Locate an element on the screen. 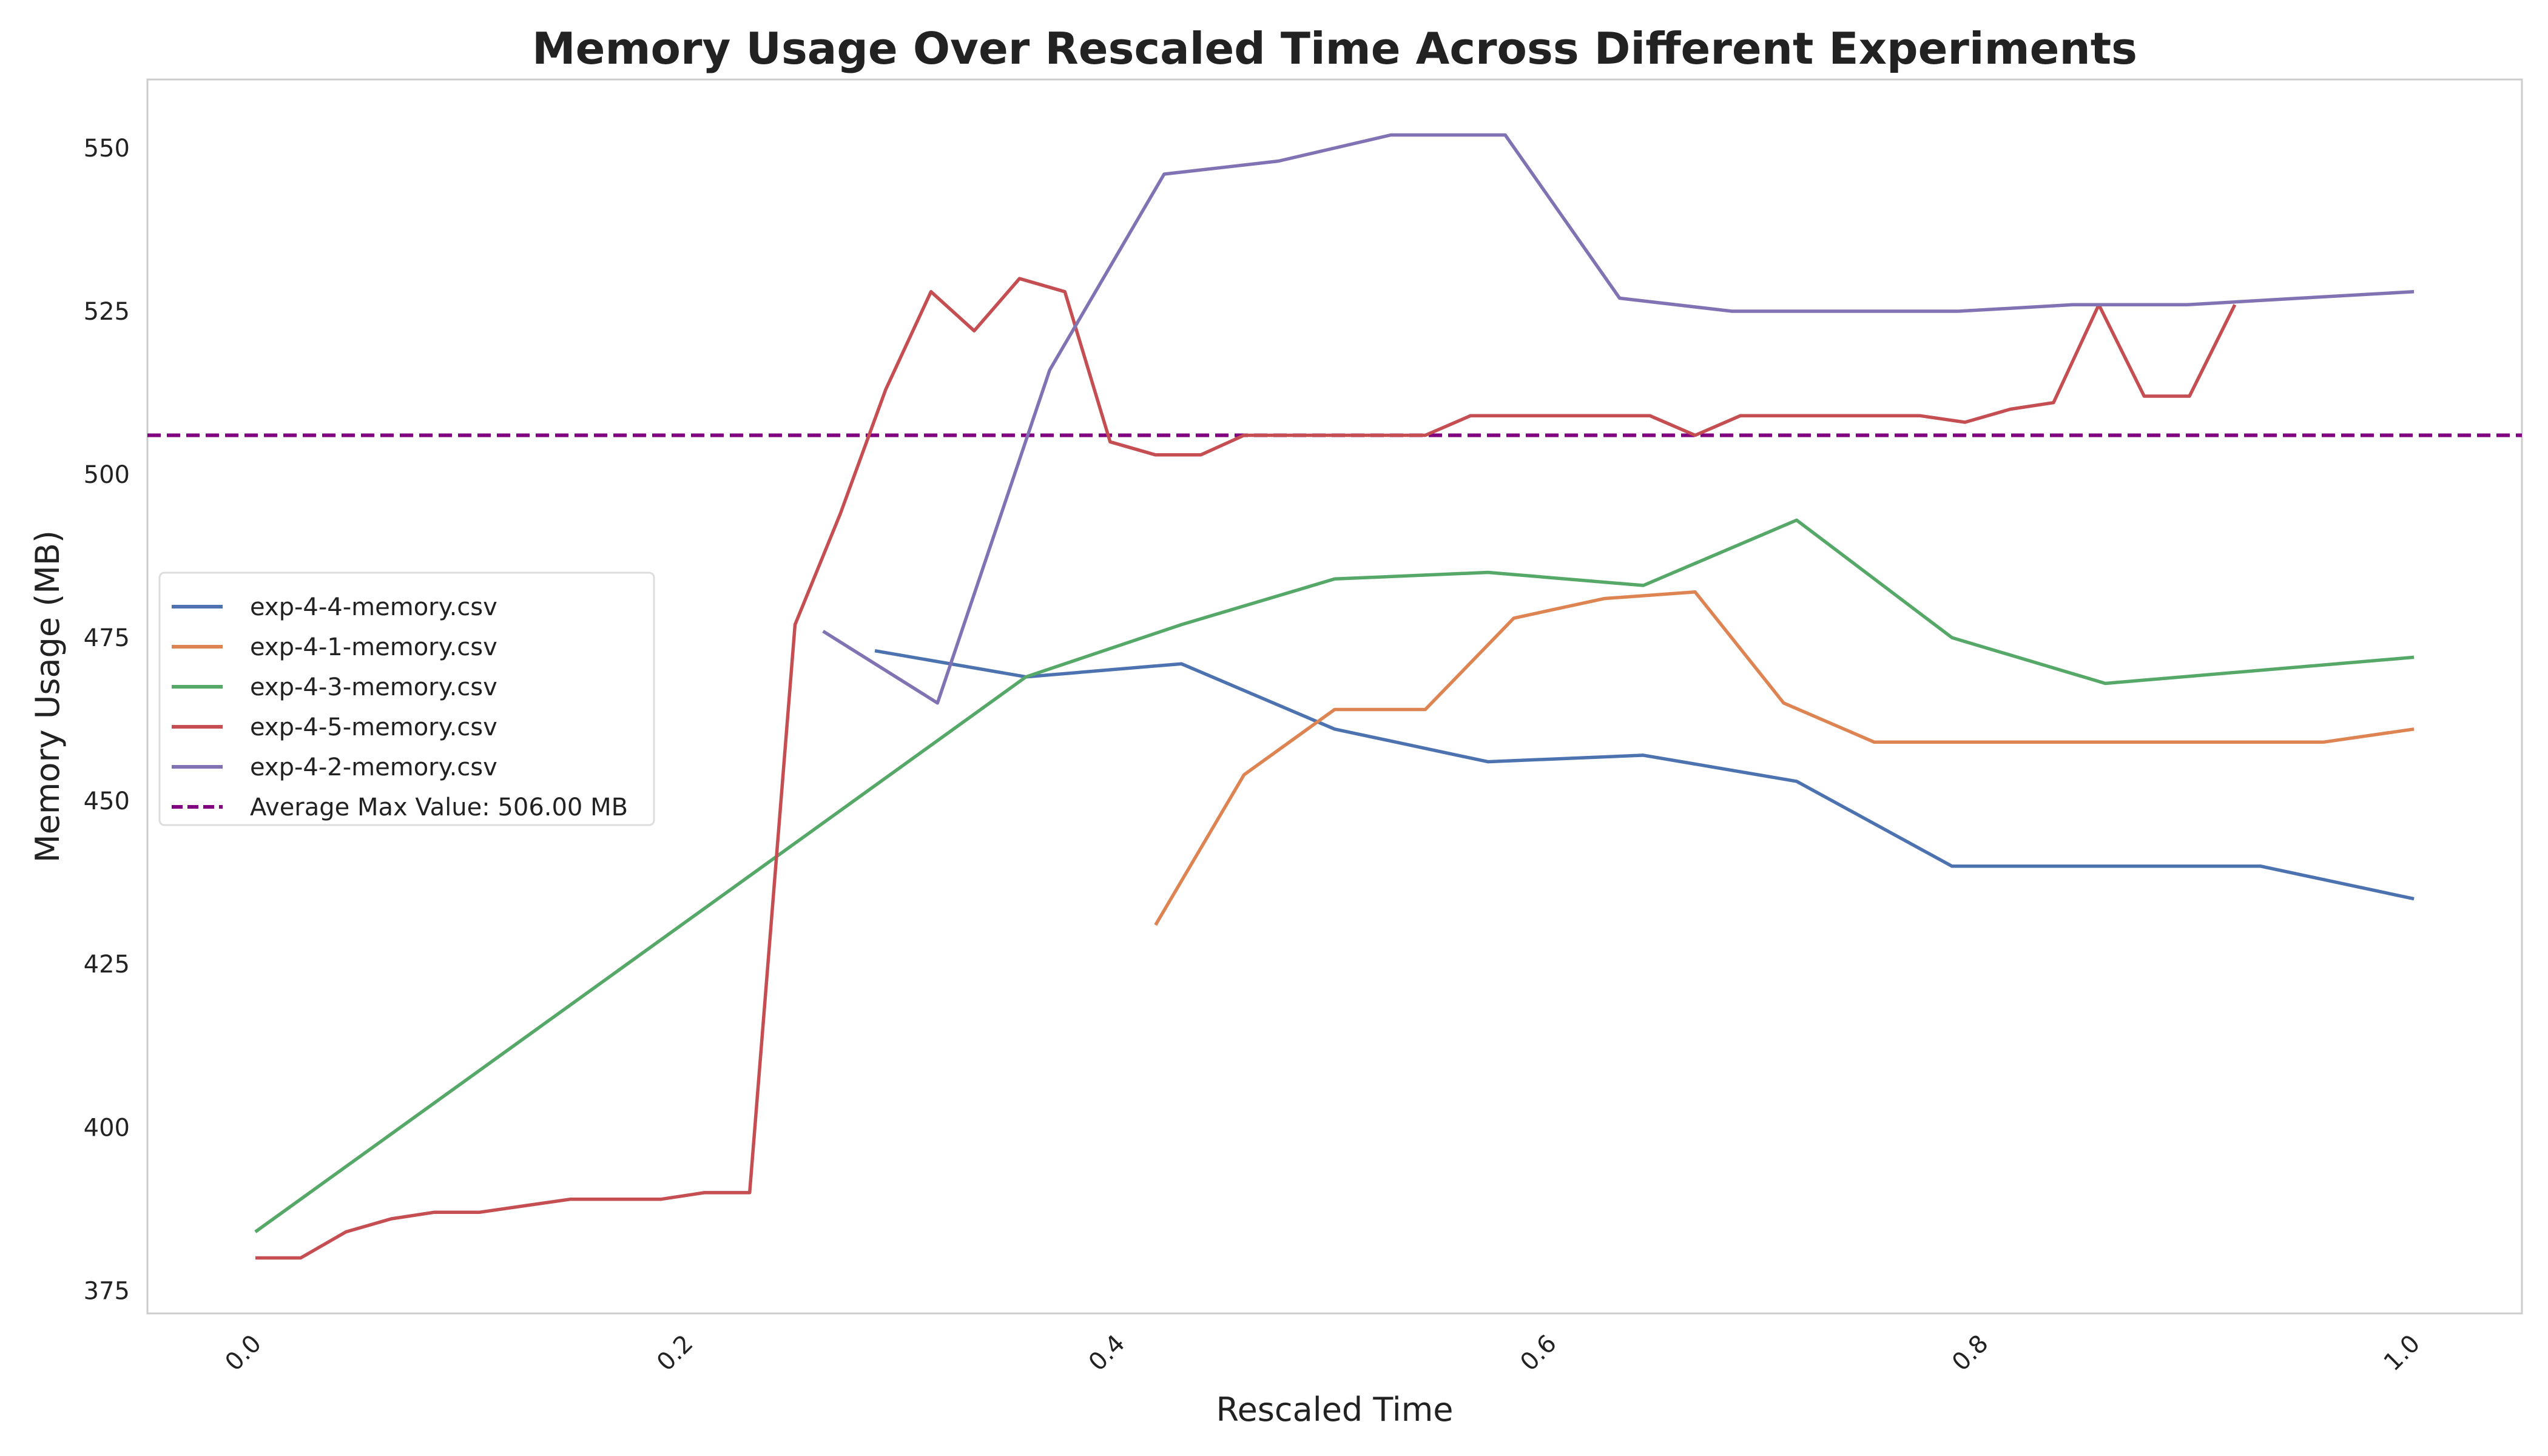 The width and height of the screenshot is (2548, 1456). legend-box is located at coordinates (406, 698).